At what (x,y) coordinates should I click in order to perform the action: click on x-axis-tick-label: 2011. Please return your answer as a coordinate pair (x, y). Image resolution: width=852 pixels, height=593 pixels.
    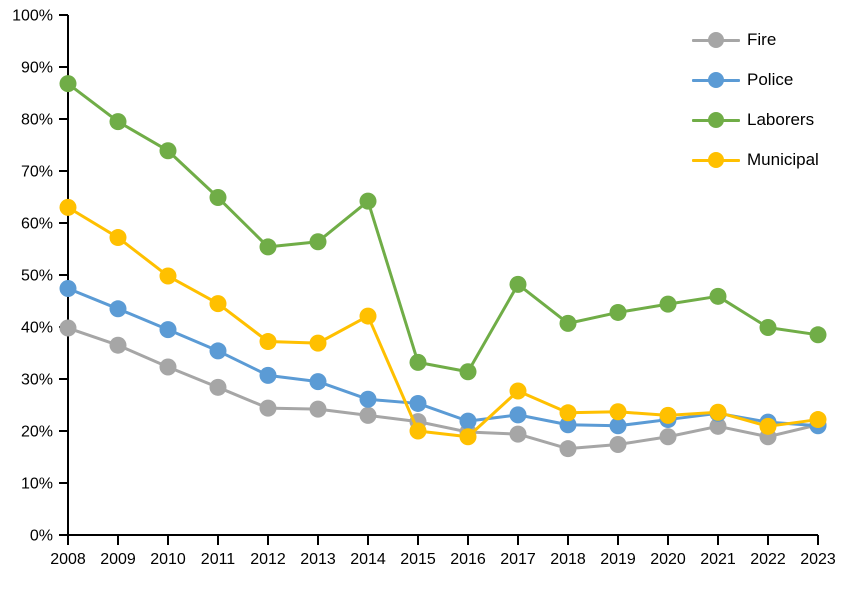
    Looking at the image, I should click on (218, 559).